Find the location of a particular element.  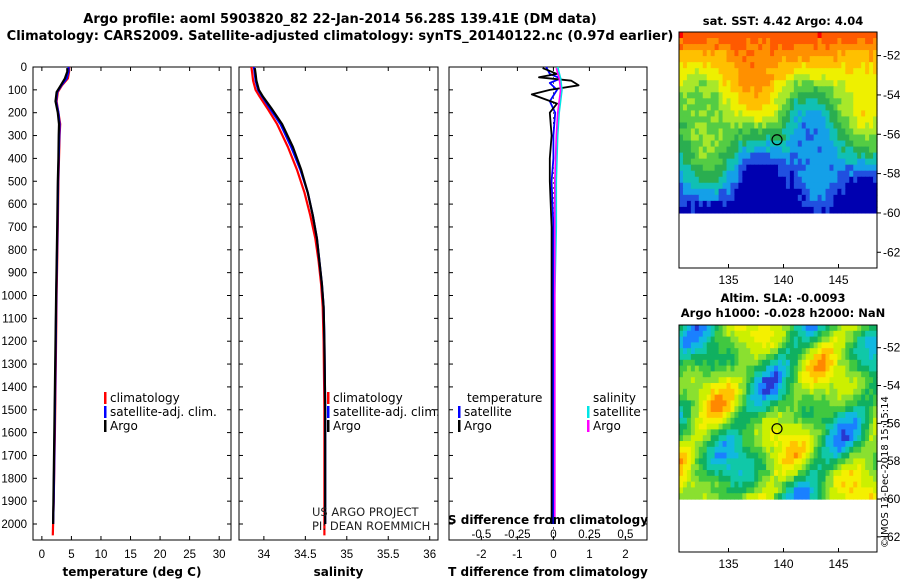

x-tick-label: 35 is located at coordinates (346, 555).